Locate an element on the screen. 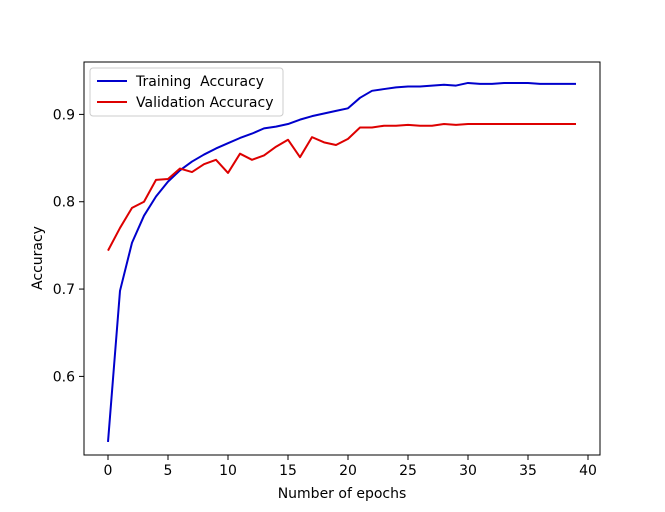  legend-box is located at coordinates (186, 92).